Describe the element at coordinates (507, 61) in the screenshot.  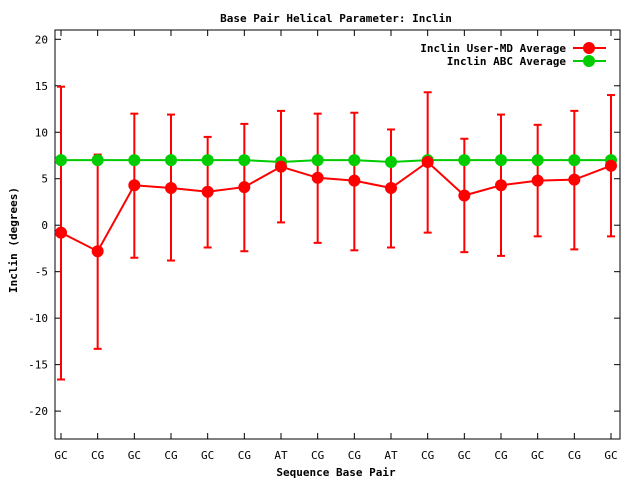
I see `legend-label: Inclin ABC Average` at that location.